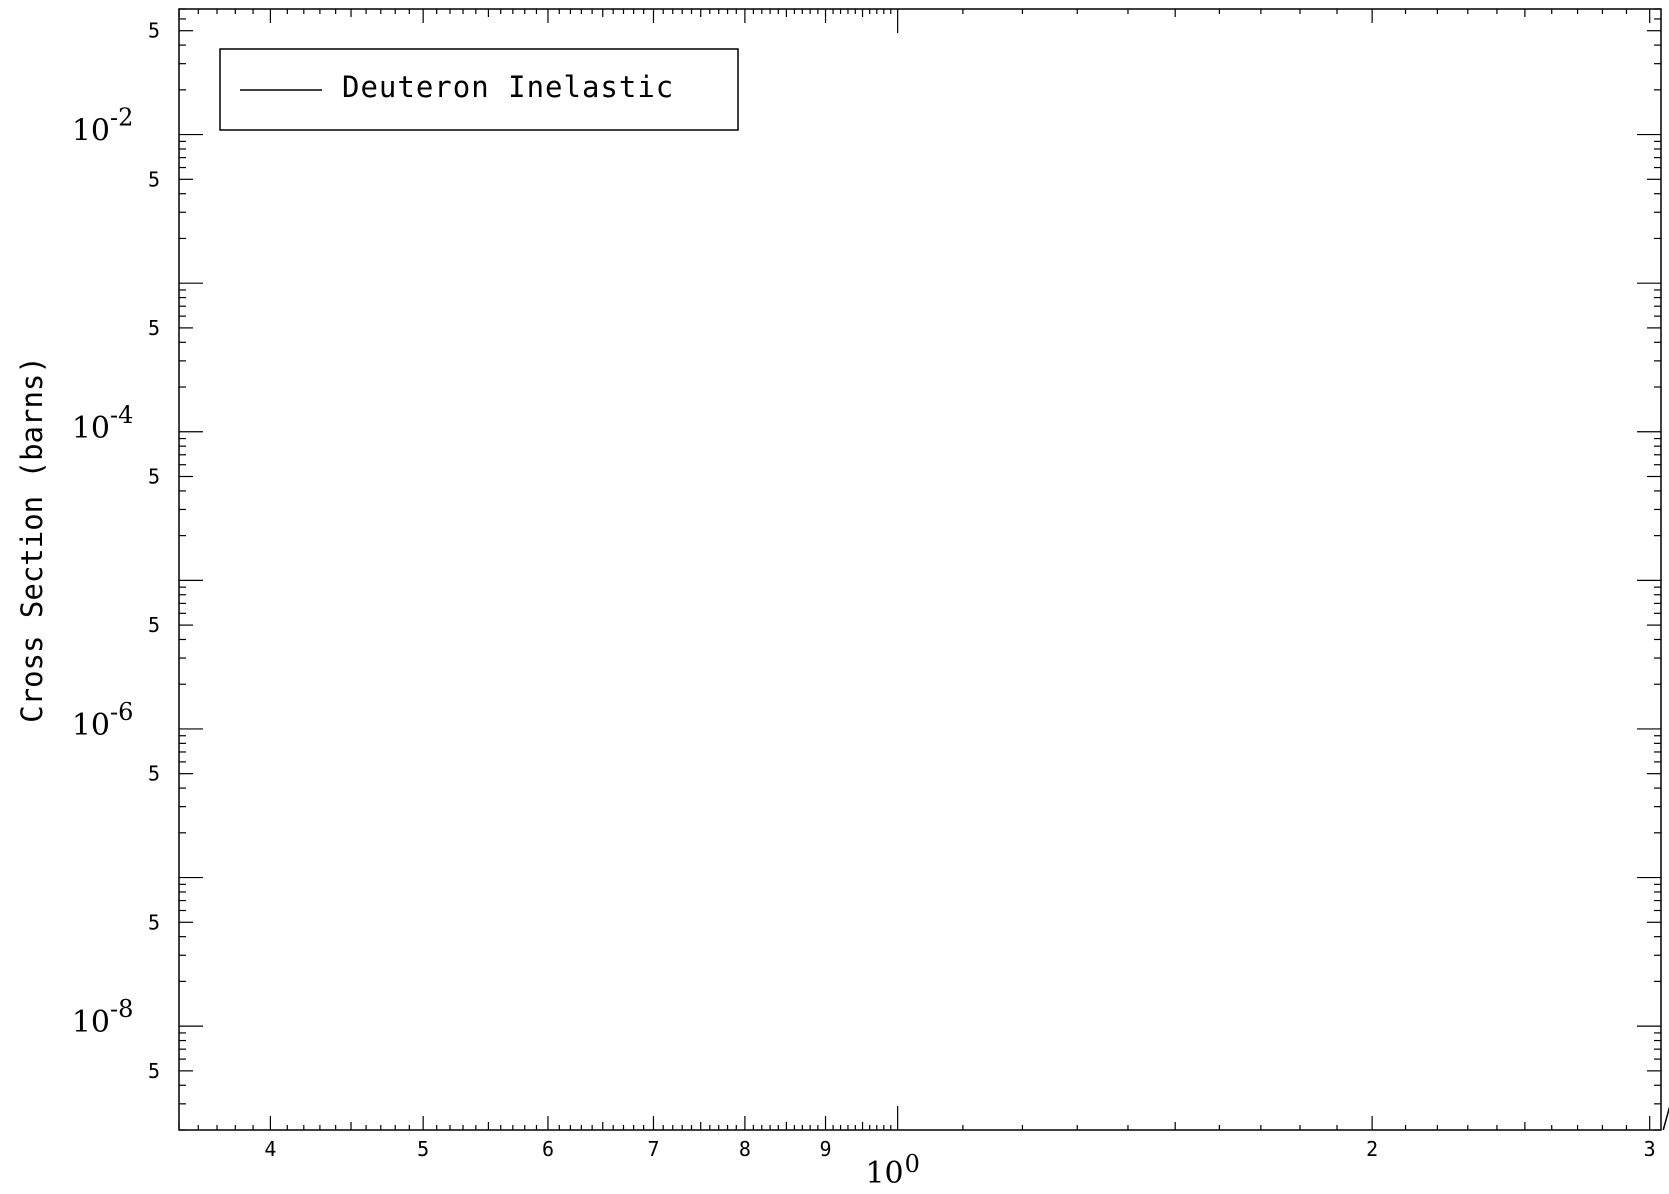 This screenshot has height=1194, width=1669. Describe the element at coordinates (548, 1149) in the screenshot. I see `x-tick-label: 6` at that location.